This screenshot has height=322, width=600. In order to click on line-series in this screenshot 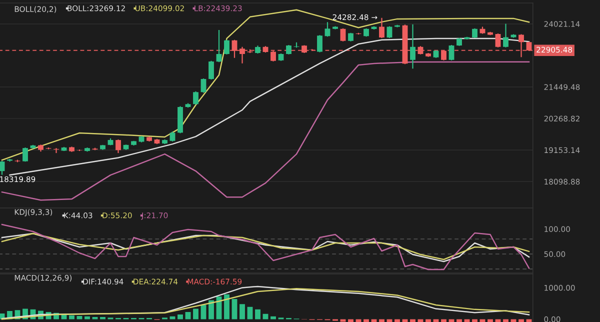, I will do `click(265, 247)`.